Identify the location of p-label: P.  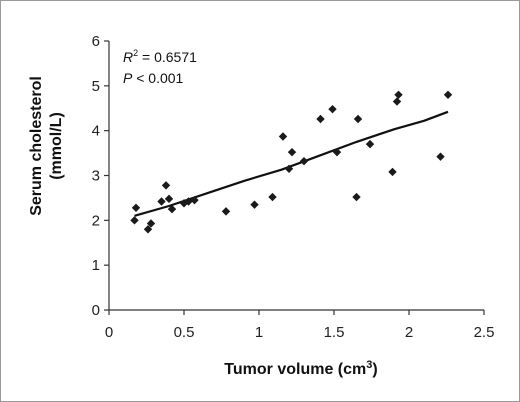
(128, 78).